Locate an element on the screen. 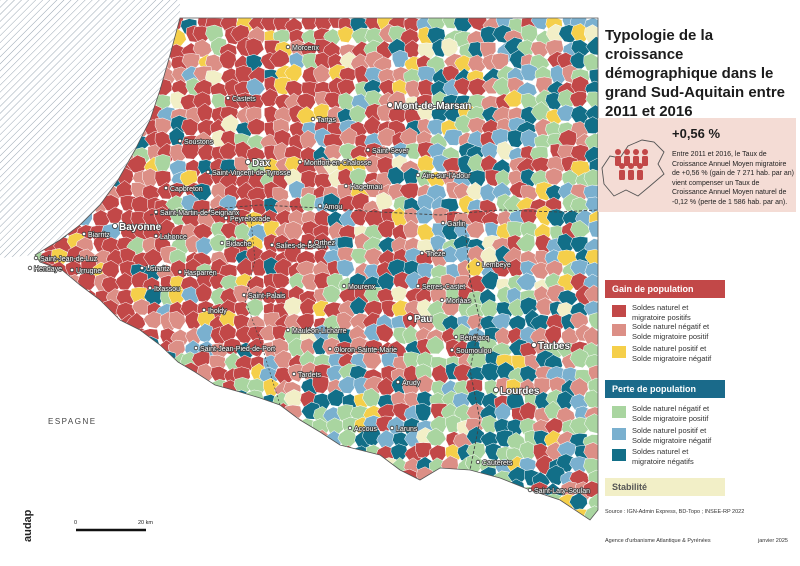  city-marker: Tartas is located at coordinates (323, 120).